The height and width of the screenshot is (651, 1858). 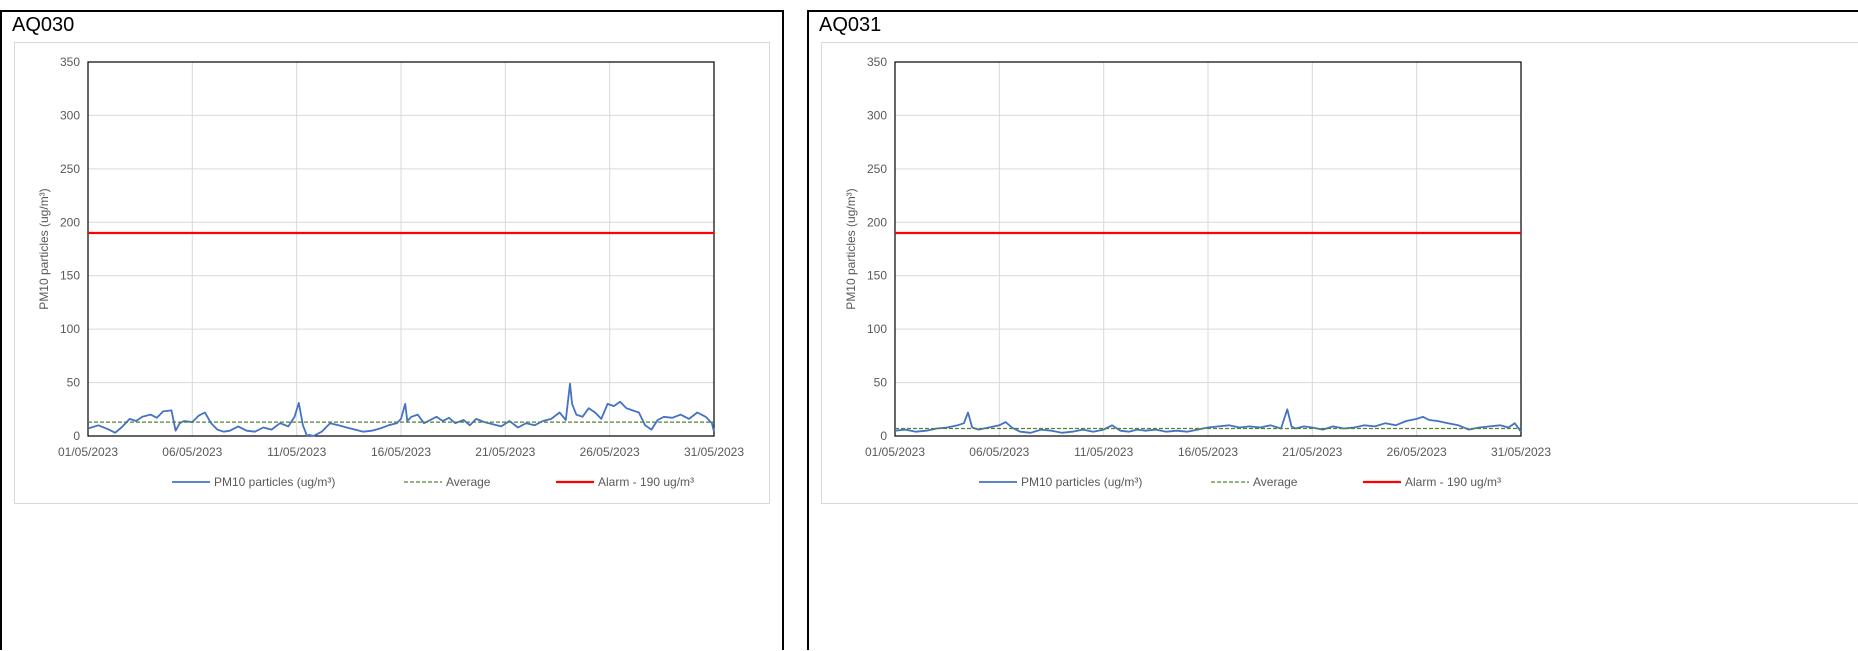 I want to click on panel-title: AQ031, so click(x=850, y=25).